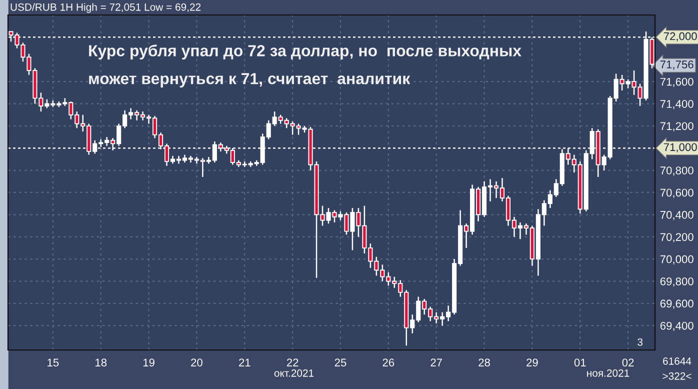 This screenshot has height=389, width=698. What do you see at coordinates (388, 362) in the screenshot?
I see `x-tick-label: 26` at bounding box center [388, 362].